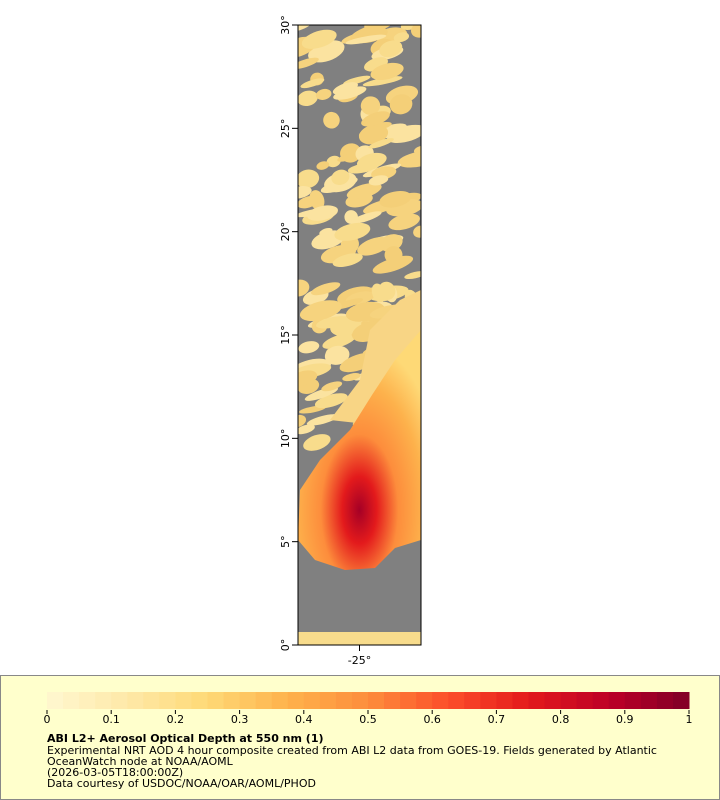 The height and width of the screenshot is (800, 720). What do you see at coordinates (285, 541) in the screenshot?
I see `y-tick-label: 5°` at bounding box center [285, 541].